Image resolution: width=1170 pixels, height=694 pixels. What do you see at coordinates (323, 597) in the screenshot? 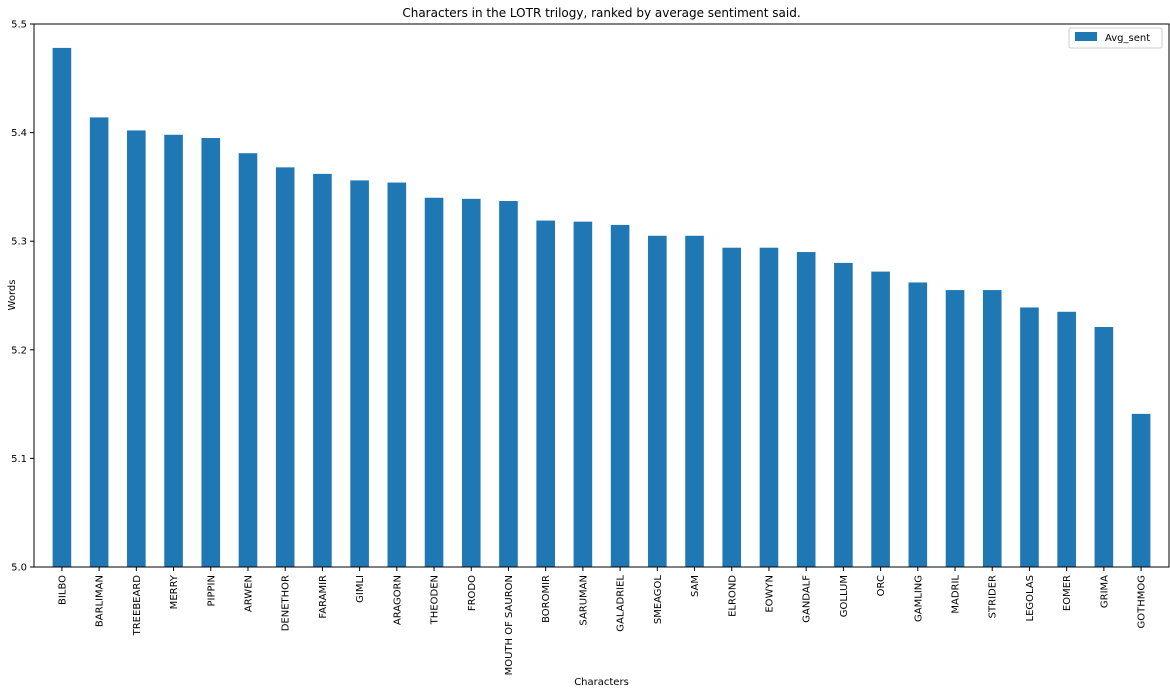
I see `x-tick-label: FARAMIR` at bounding box center [323, 597].